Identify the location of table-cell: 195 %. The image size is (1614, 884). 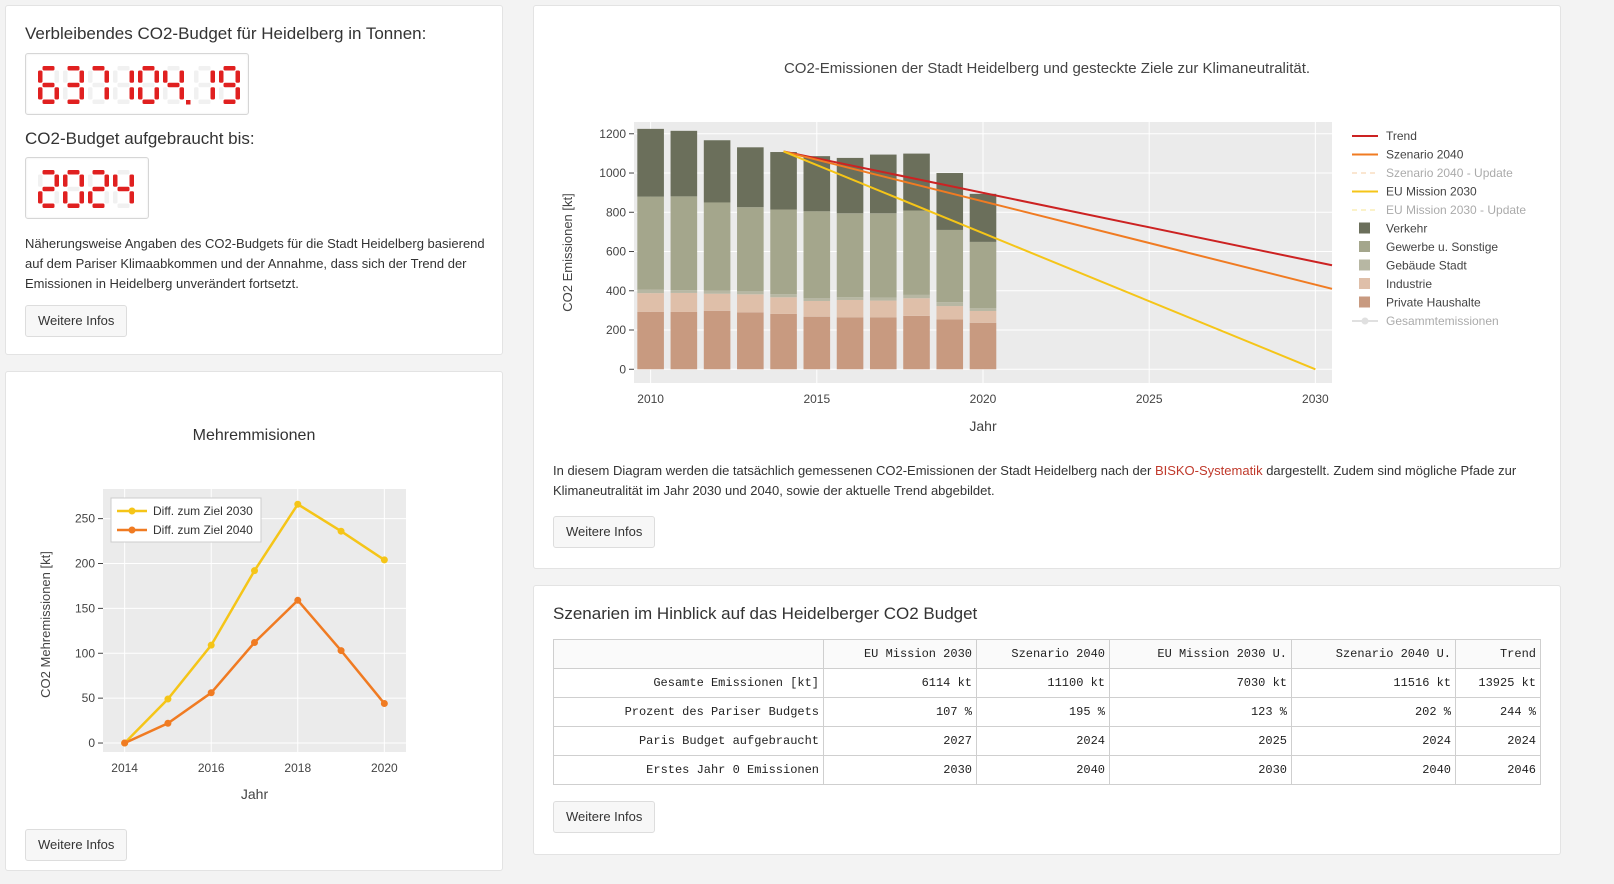
(1043, 712).